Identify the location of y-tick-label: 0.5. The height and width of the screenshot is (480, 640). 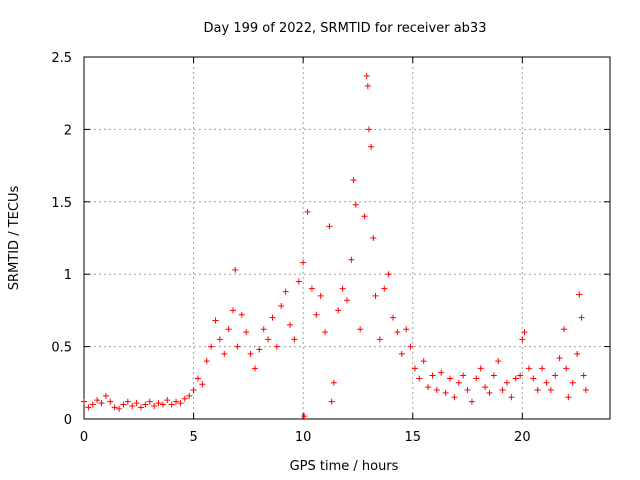
(61, 348).